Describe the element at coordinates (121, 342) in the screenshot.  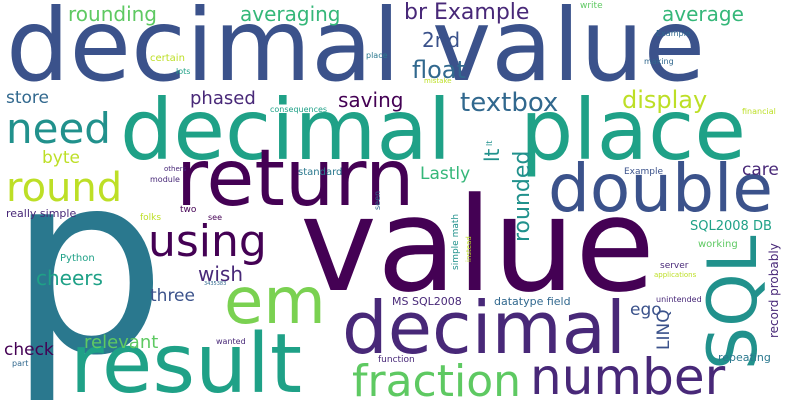
I see `word: relevant` at that location.